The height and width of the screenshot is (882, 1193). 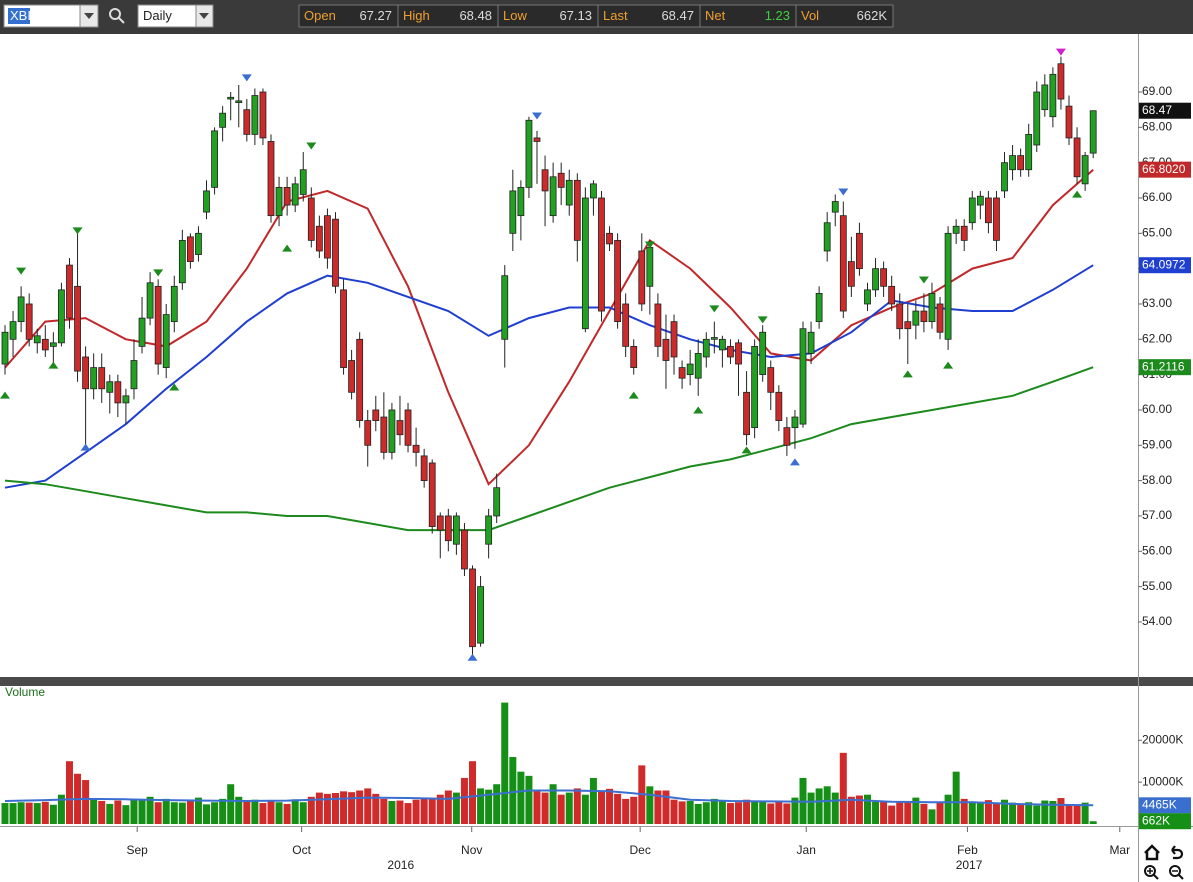 I want to click on quote-value: 67.27, so click(x=375, y=15).